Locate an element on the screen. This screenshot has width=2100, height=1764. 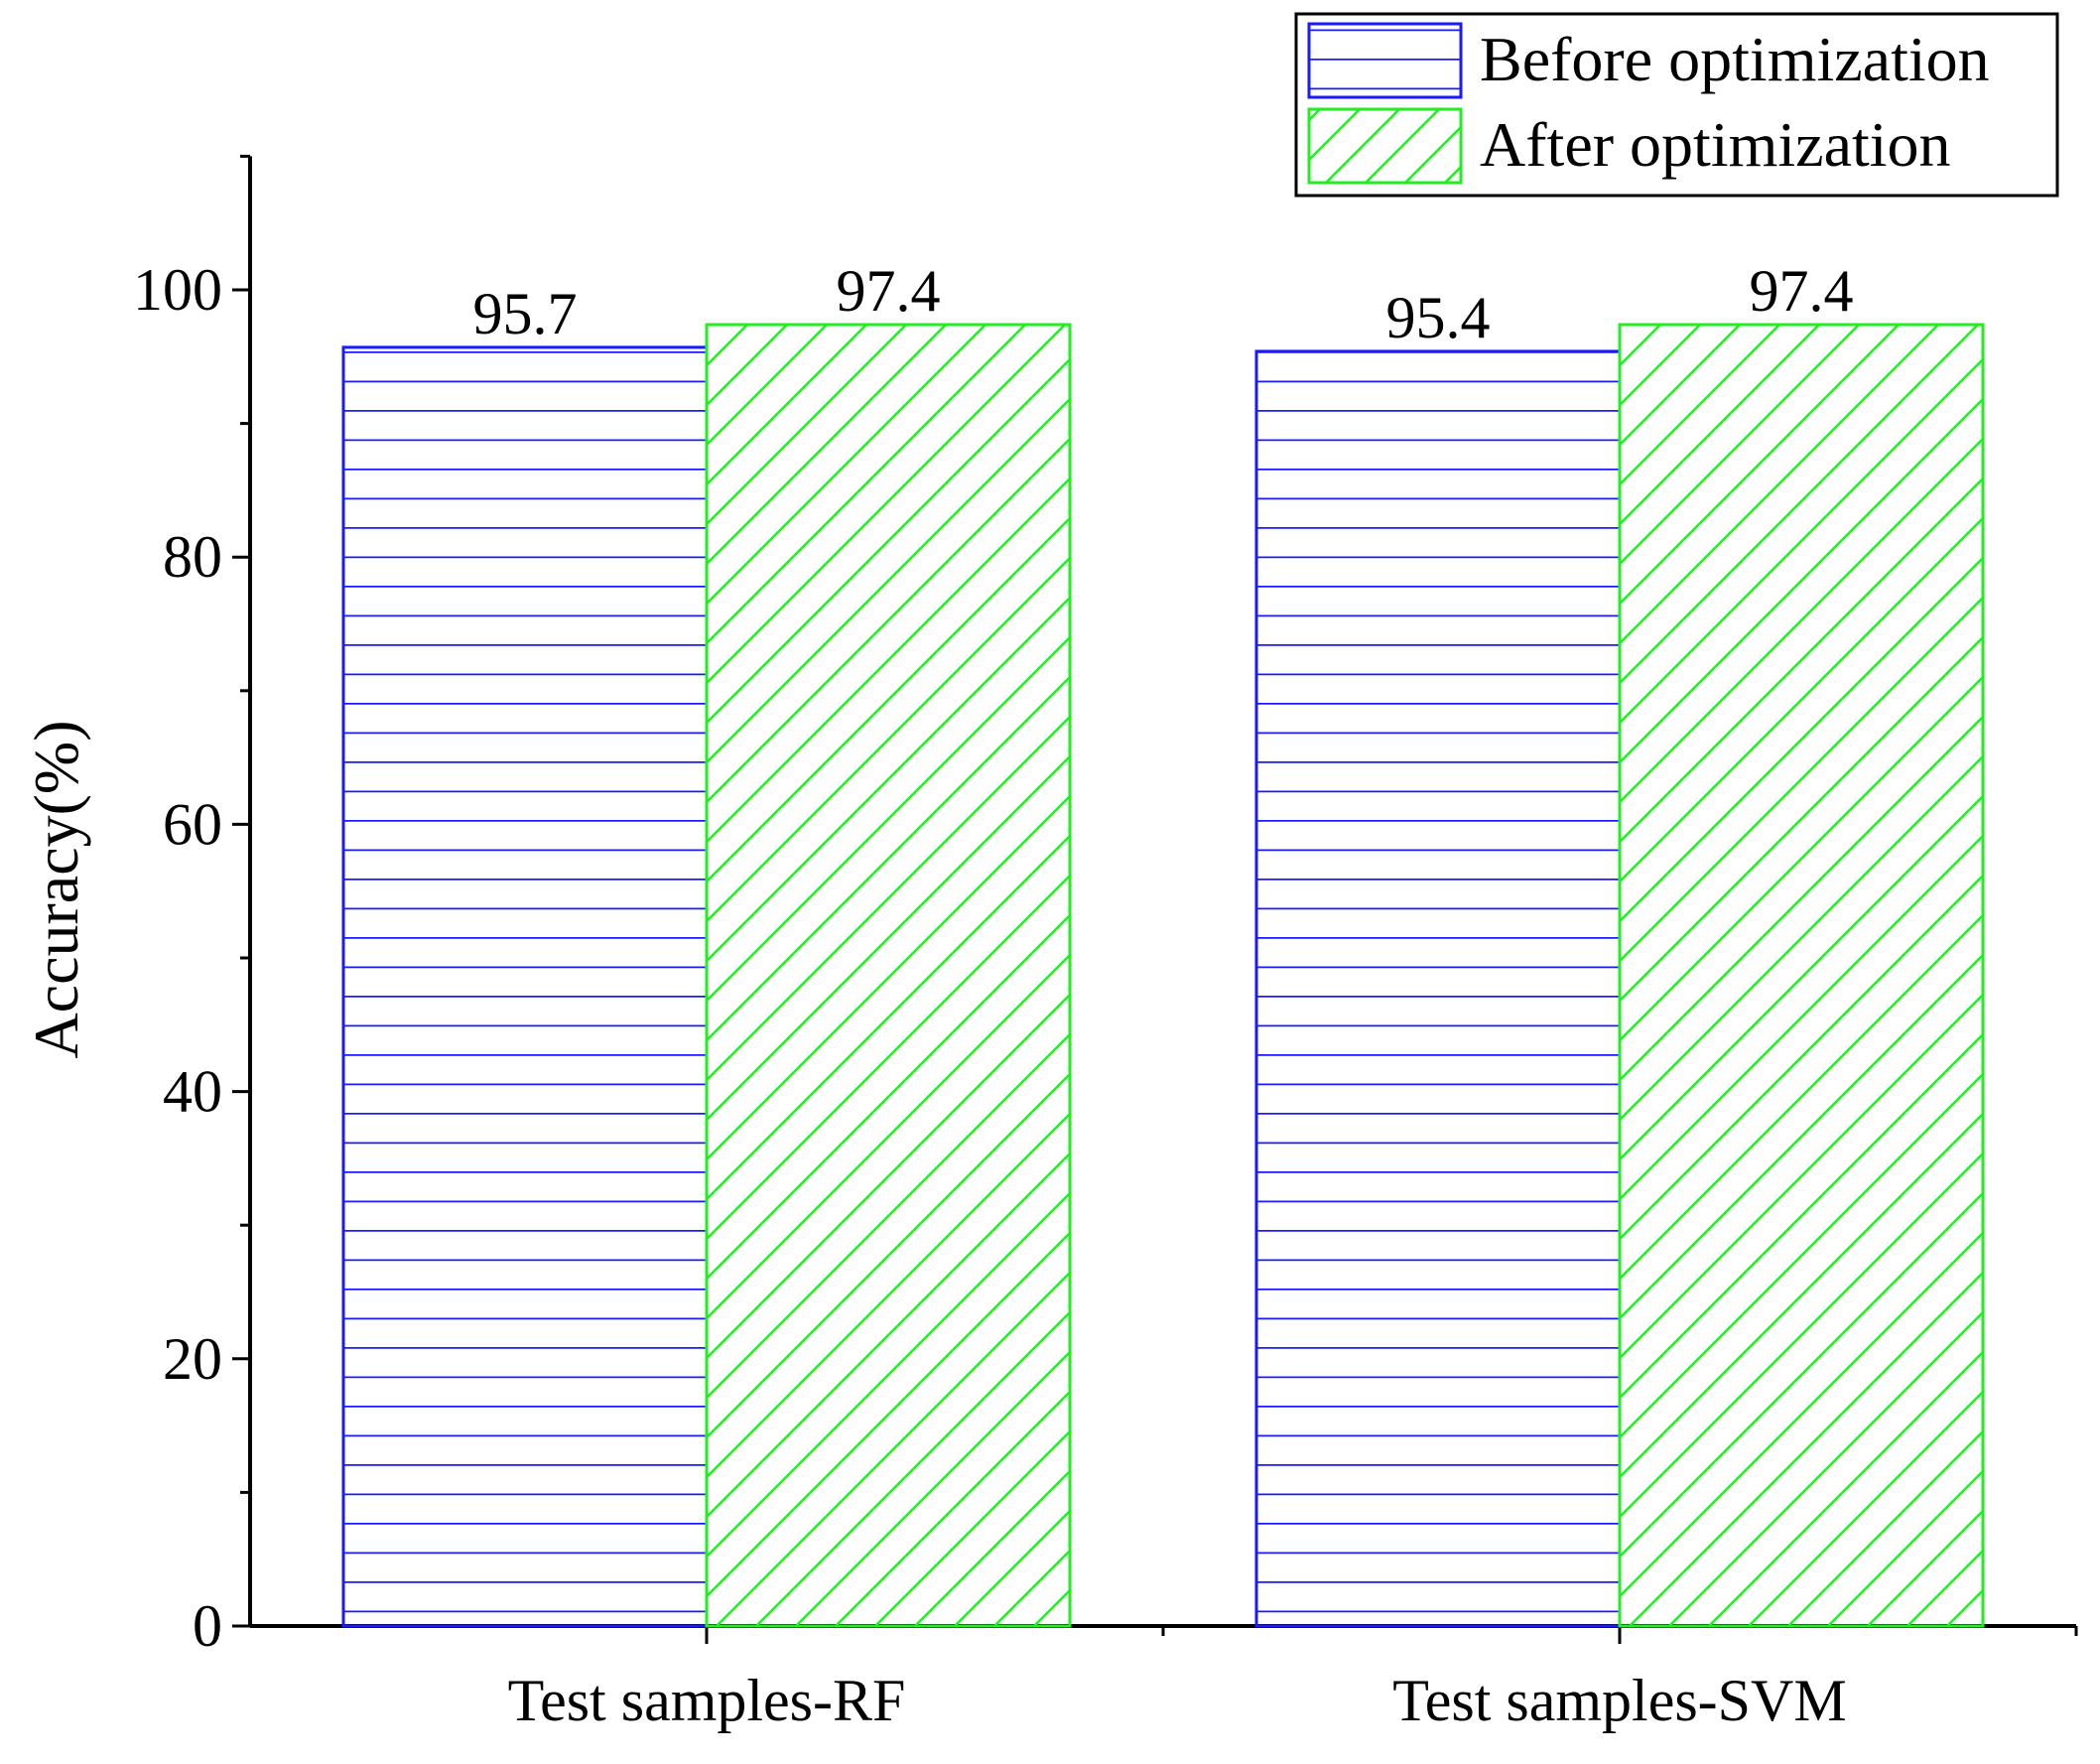
legend: Before optimization After optimization is located at coordinates (1676, 105).